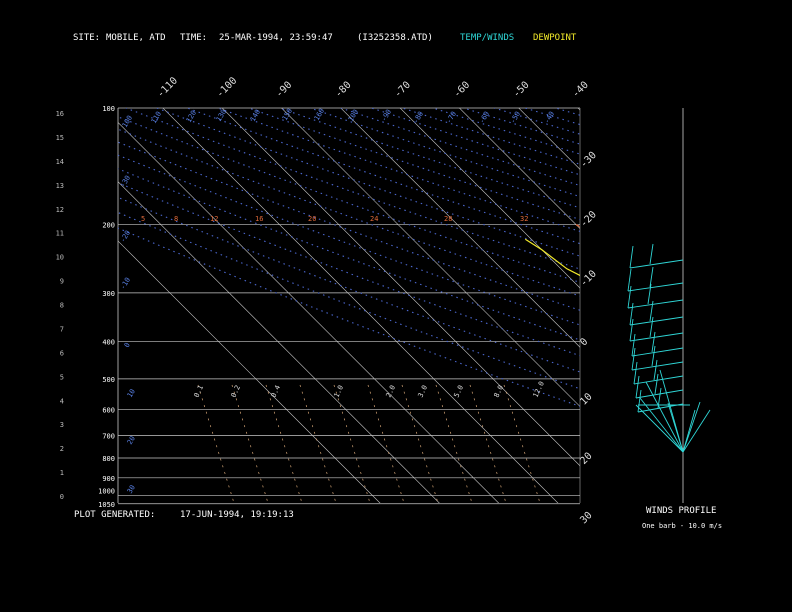 Image resolution: width=792 pixels, height=612 pixels. Describe the element at coordinates (276, 391) in the screenshot. I see `mixing-ratio-label: 0.4` at that location.